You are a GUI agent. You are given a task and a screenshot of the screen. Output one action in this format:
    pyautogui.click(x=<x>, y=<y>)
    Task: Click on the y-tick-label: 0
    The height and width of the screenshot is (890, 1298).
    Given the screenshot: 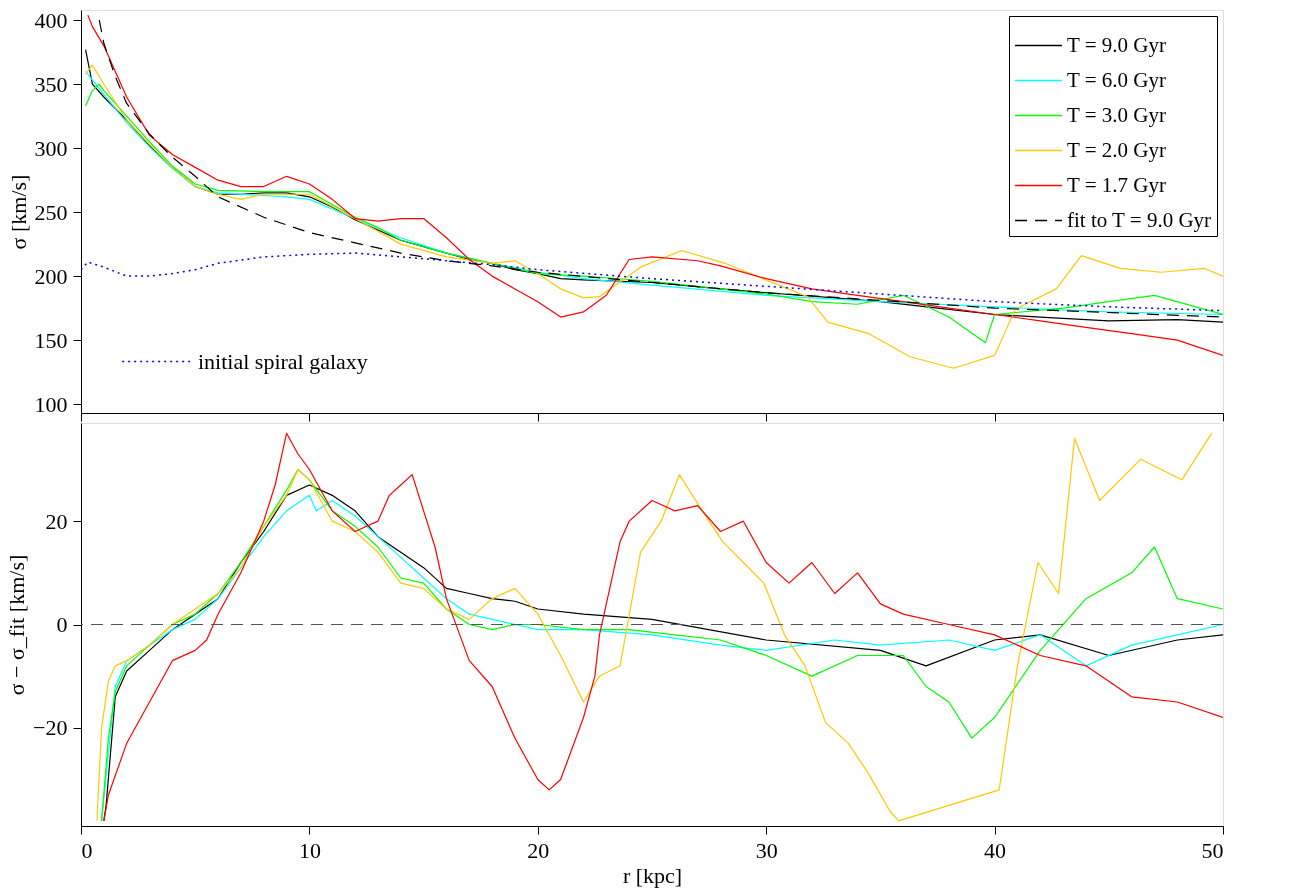 What is the action you would take?
    pyautogui.click(x=62, y=624)
    